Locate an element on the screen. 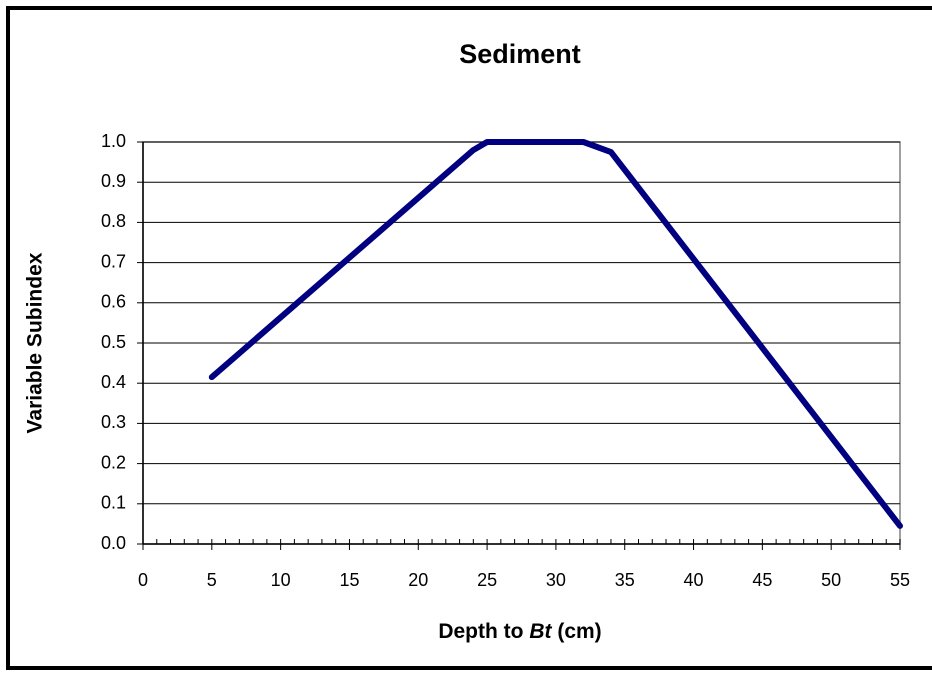 The width and height of the screenshot is (932, 674). y-tick-label: 0.6 is located at coordinates (113, 302).